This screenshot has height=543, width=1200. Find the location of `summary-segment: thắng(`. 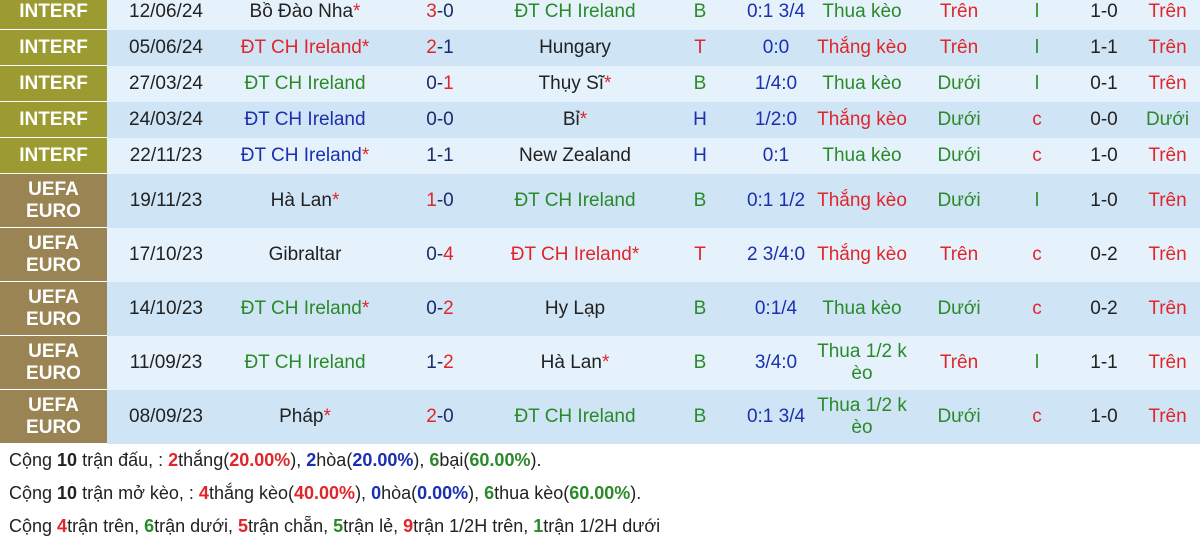

summary-segment: thắng( is located at coordinates (204, 460).